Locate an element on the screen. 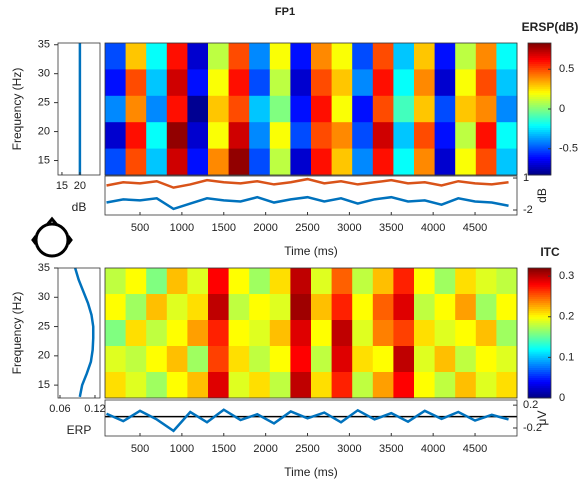 This screenshot has width=588, height=482. x-tick-label: 0.12 is located at coordinates (94, 409).